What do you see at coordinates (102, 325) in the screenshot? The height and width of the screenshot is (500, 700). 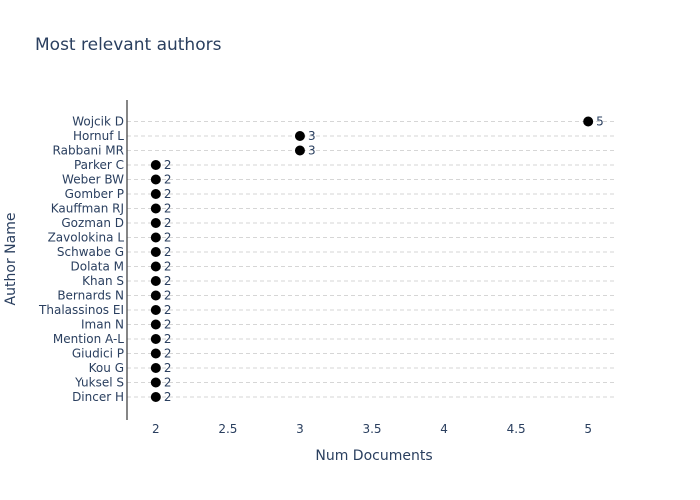 I see `y-tick-label: Iman N` at bounding box center [102, 325].